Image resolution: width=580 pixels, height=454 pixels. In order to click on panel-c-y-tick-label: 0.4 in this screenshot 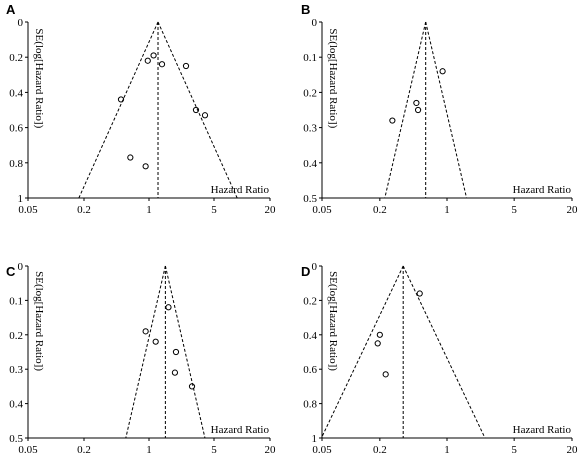, I will do `click(16, 405)`.